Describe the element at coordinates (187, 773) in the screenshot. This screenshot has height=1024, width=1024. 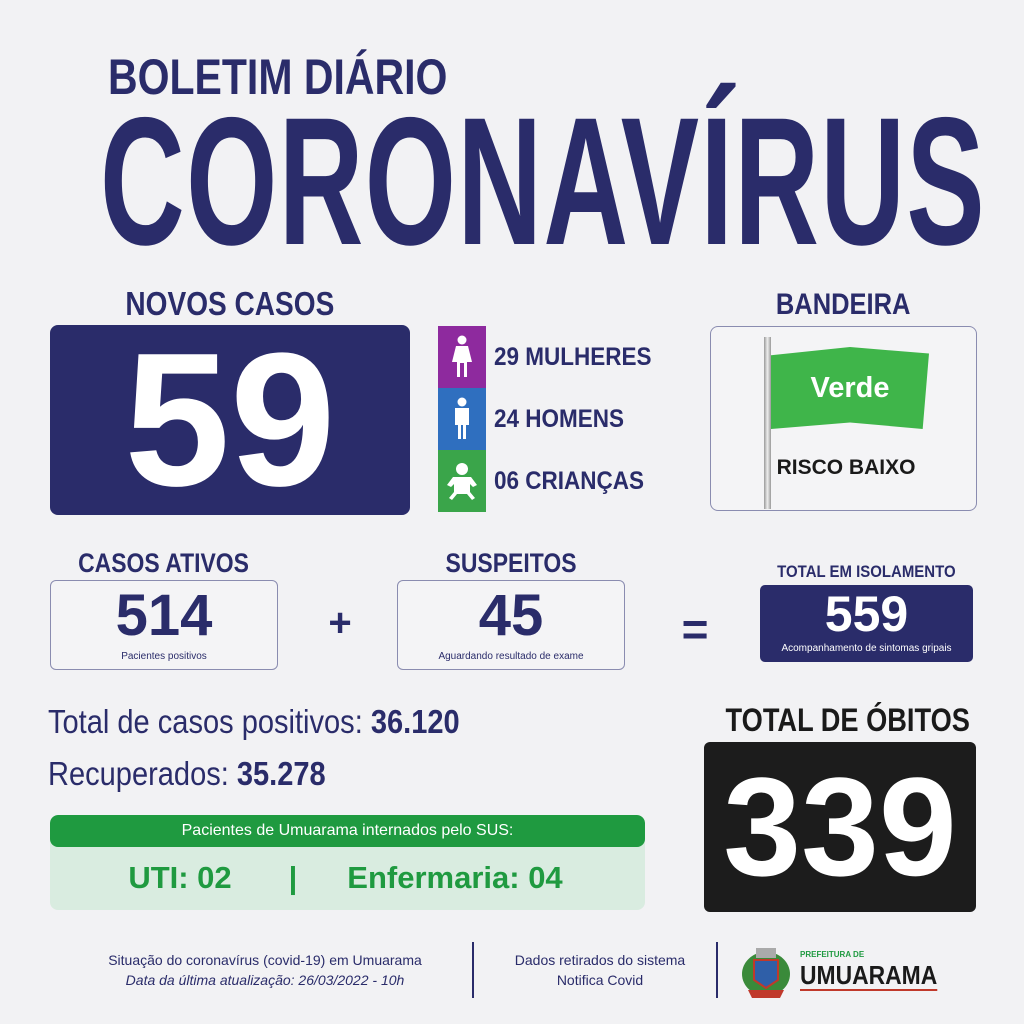
I see `recuperados: Recuperados: 35.278` at that location.